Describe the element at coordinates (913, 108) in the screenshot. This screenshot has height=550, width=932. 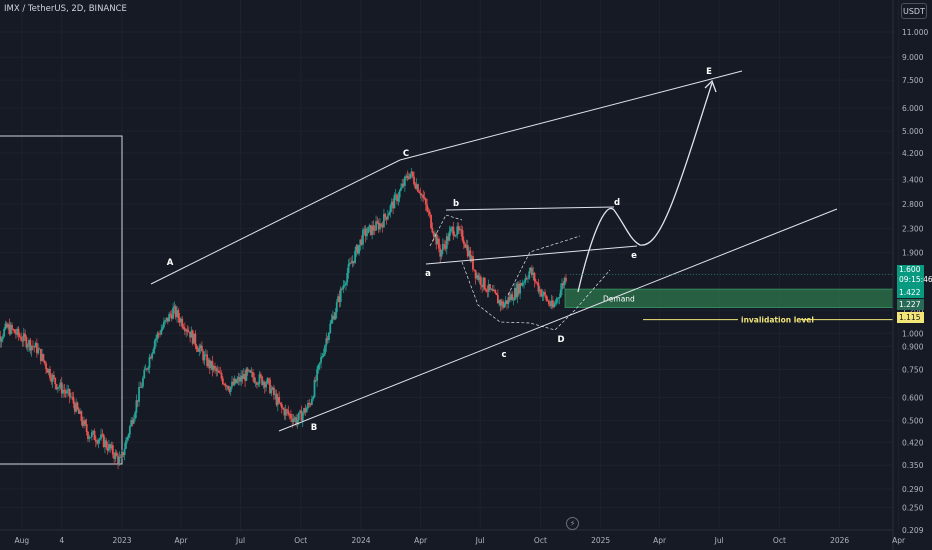
I see `y-tick-label: 6.000` at that location.